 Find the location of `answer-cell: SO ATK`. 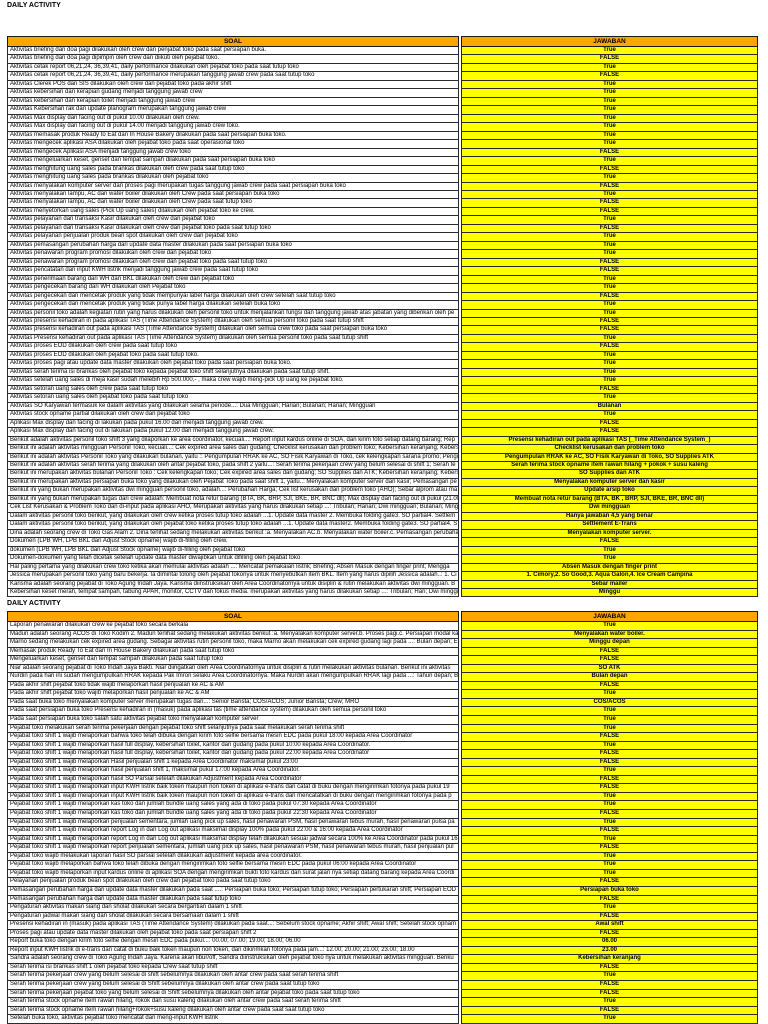

answer-cell: SO ATK is located at coordinates (609, 669).